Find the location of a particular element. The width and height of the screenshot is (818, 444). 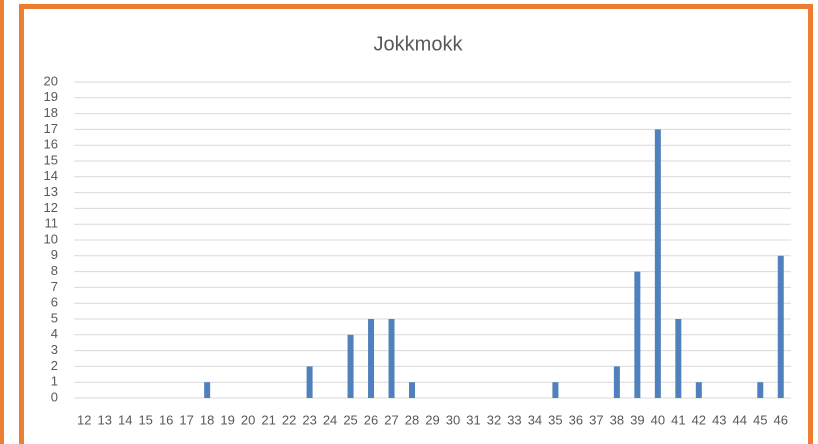

x-tick-label: 15 is located at coordinates (145, 419).